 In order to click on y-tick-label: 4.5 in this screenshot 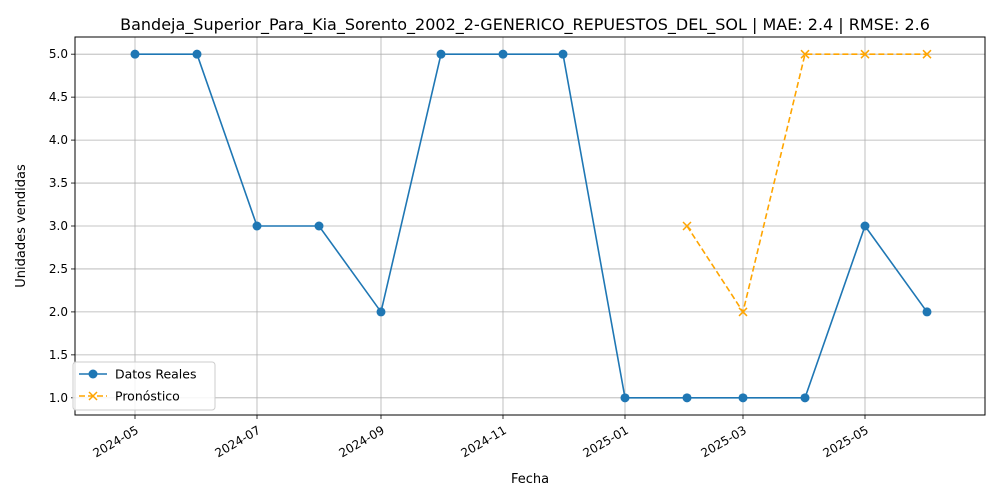, I will do `click(58, 97)`.